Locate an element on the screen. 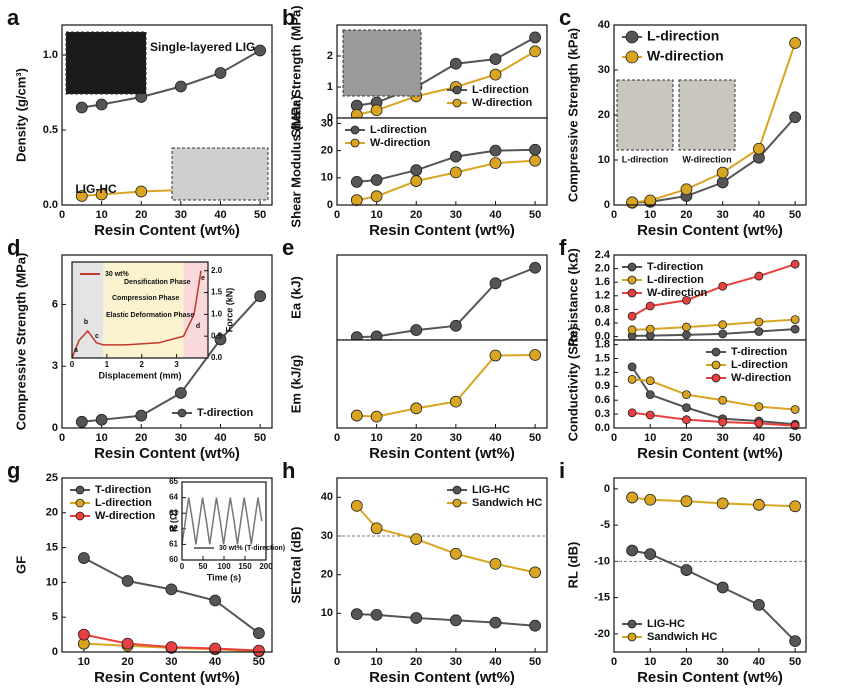 The height and width of the screenshot is (695, 849). y-tick-label: 1.2 is located at coordinates (602, 372).